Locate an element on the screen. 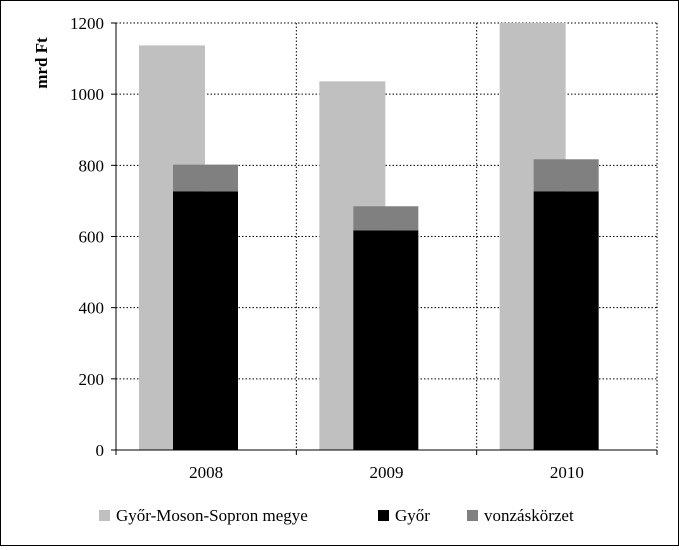 The width and height of the screenshot is (679, 550). bar-gyor-2008 is located at coordinates (205, 320).